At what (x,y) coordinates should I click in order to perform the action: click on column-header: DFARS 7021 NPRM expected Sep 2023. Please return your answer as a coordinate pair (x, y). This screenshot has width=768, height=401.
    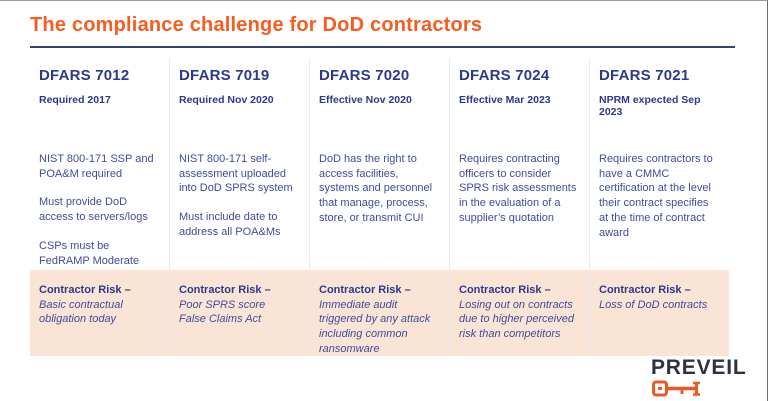
    Looking at the image, I should click on (659, 104).